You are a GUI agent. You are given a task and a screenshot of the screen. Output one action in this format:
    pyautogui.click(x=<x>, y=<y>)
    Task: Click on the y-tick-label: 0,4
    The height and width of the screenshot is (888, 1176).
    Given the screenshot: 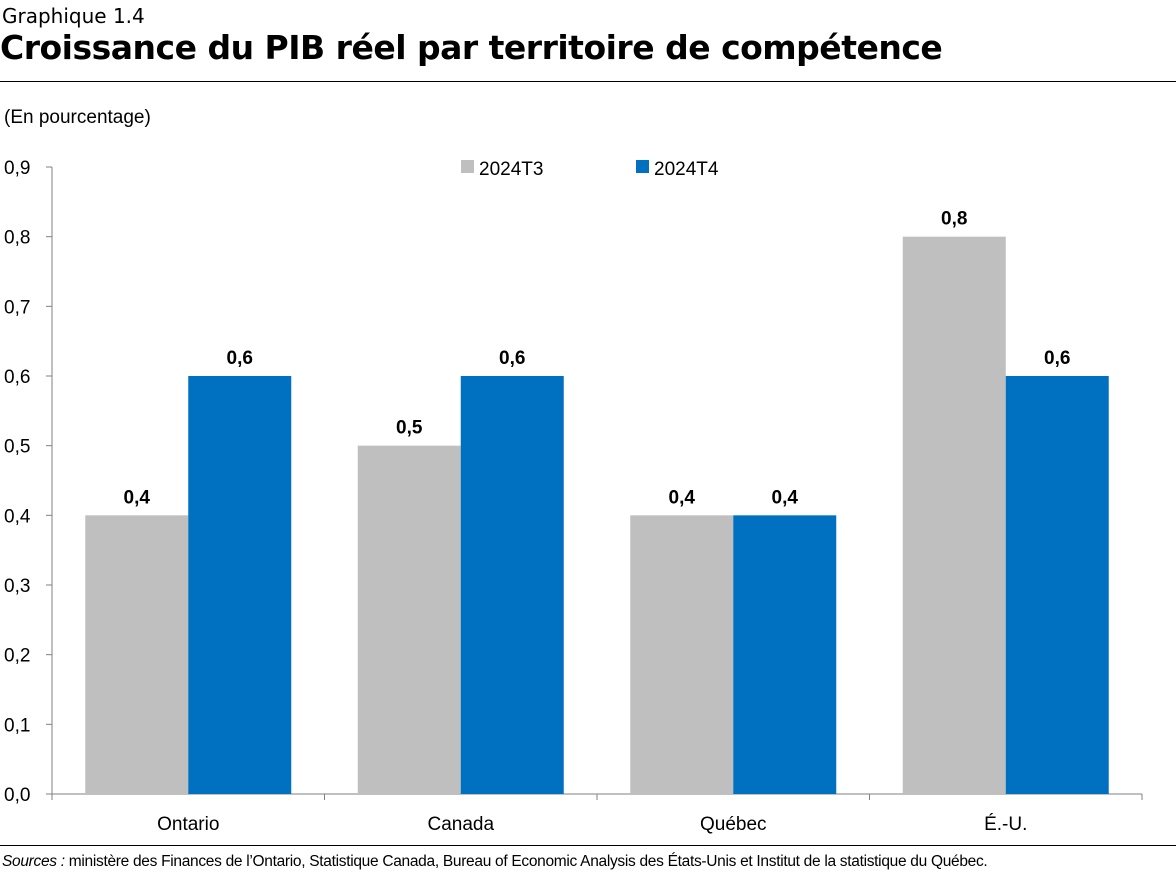 What is the action you would take?
    pyautogui.click(x=17, y=516)
    